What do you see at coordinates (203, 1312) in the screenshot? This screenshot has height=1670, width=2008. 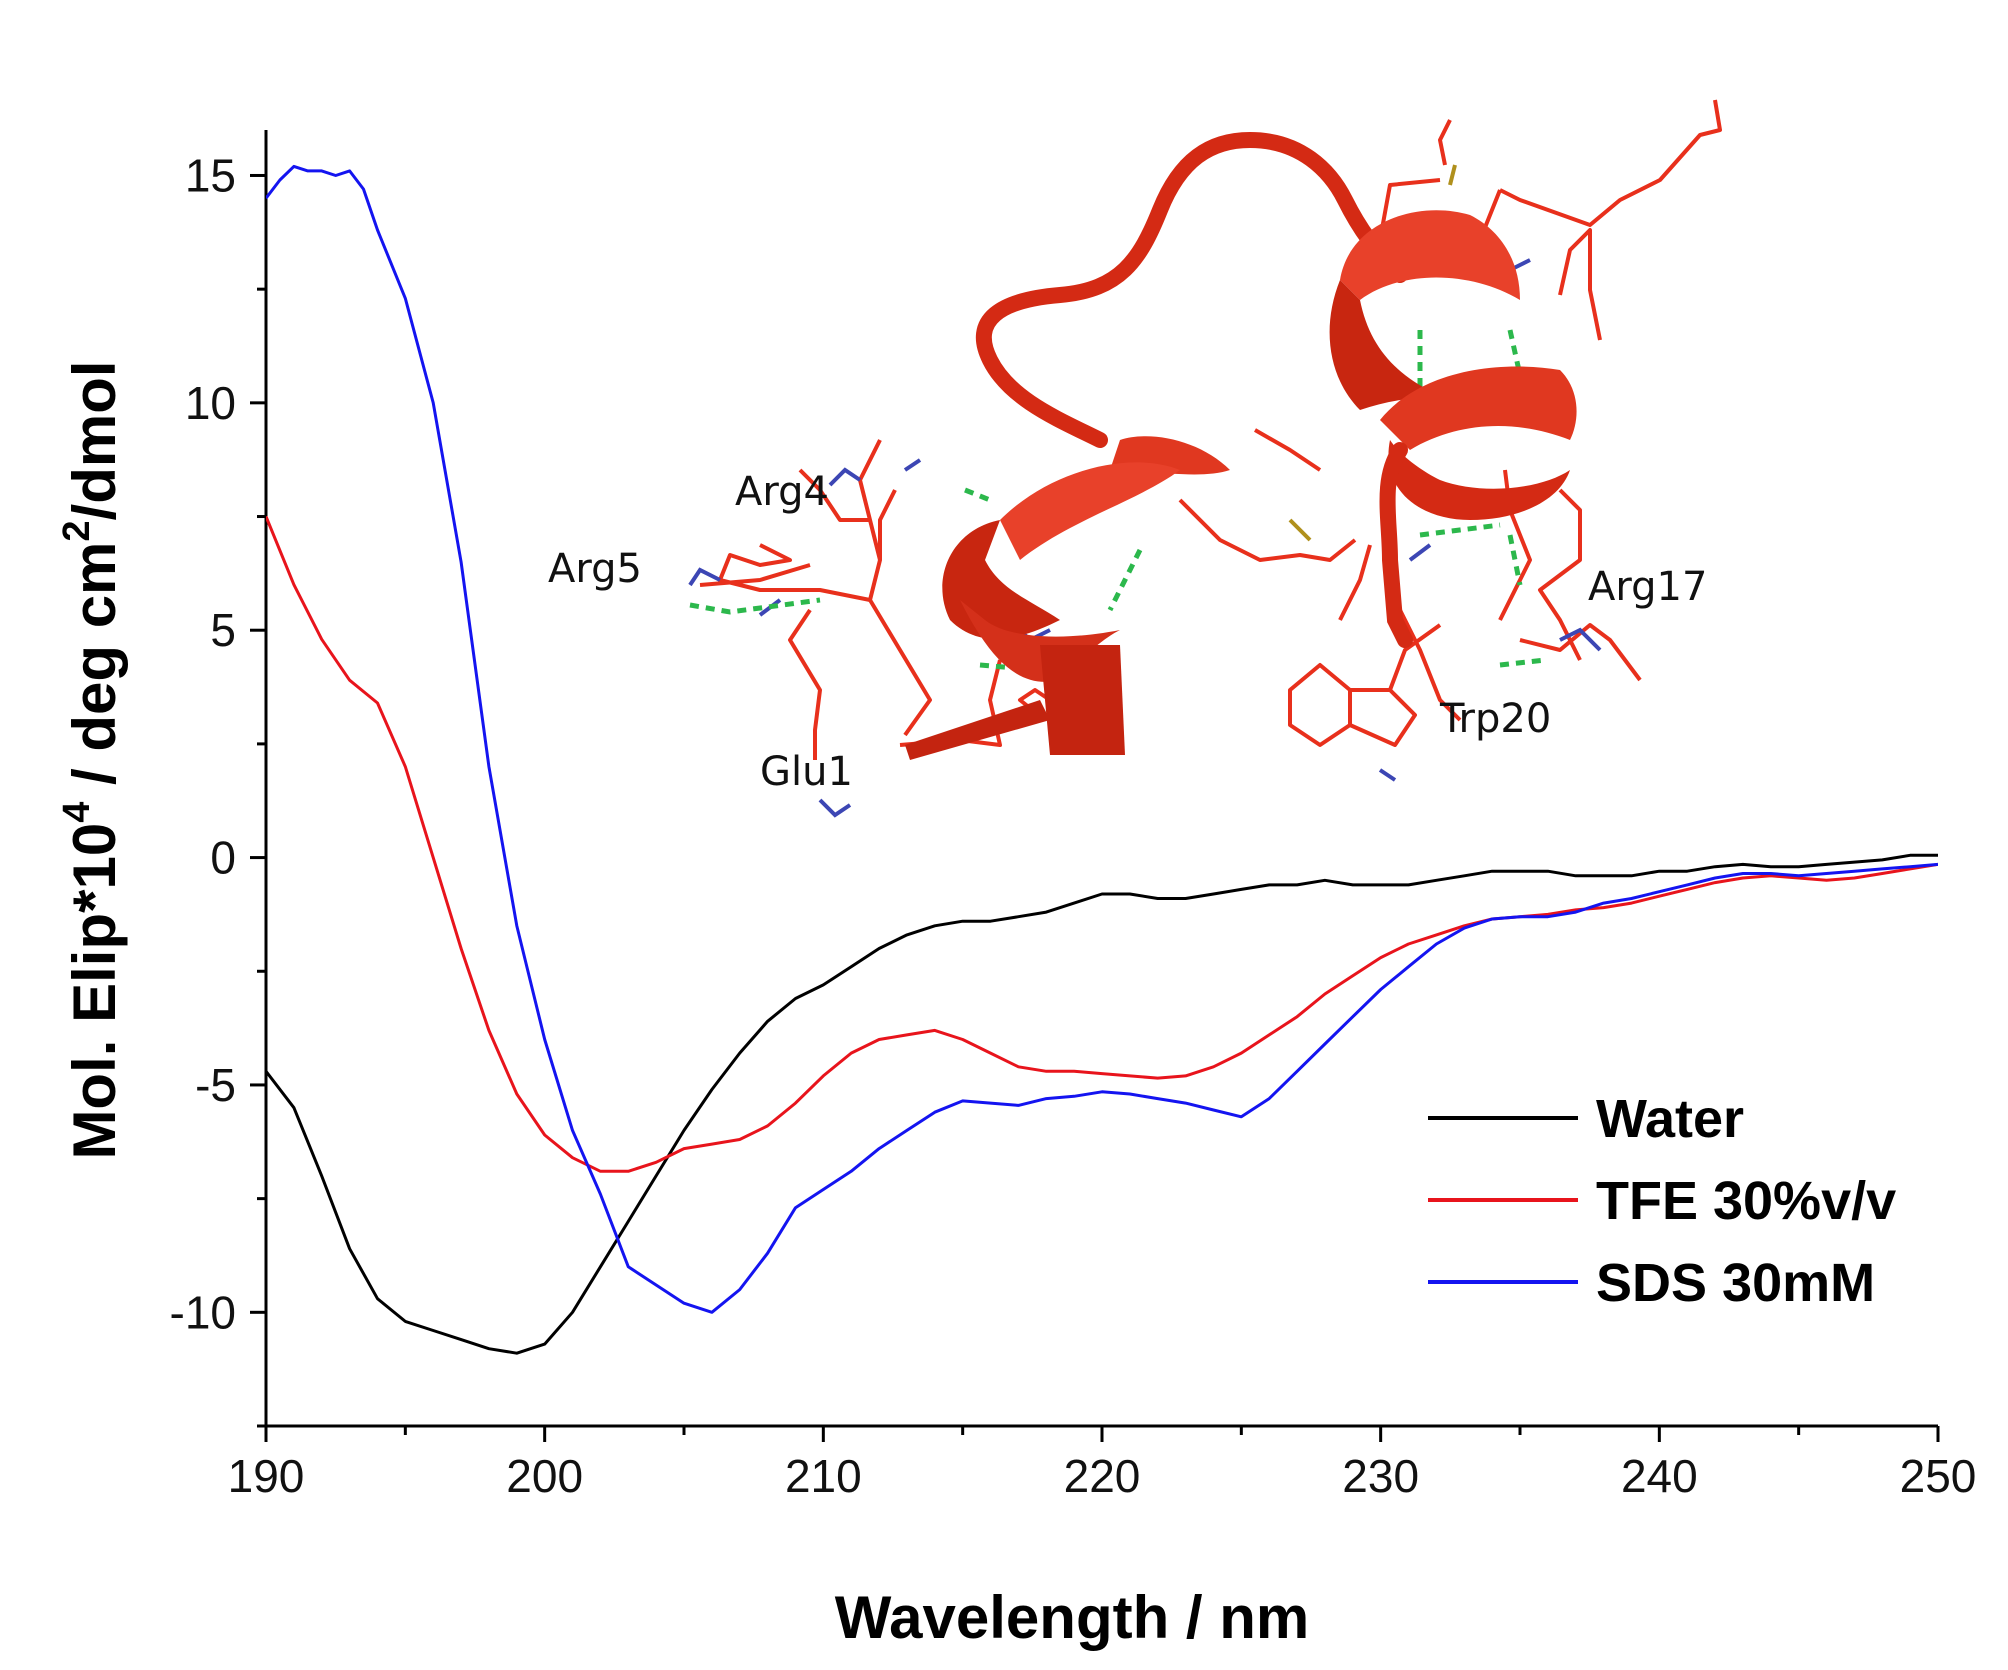 I see `y-tick-label: -10` at bounding box center [203, 1312].